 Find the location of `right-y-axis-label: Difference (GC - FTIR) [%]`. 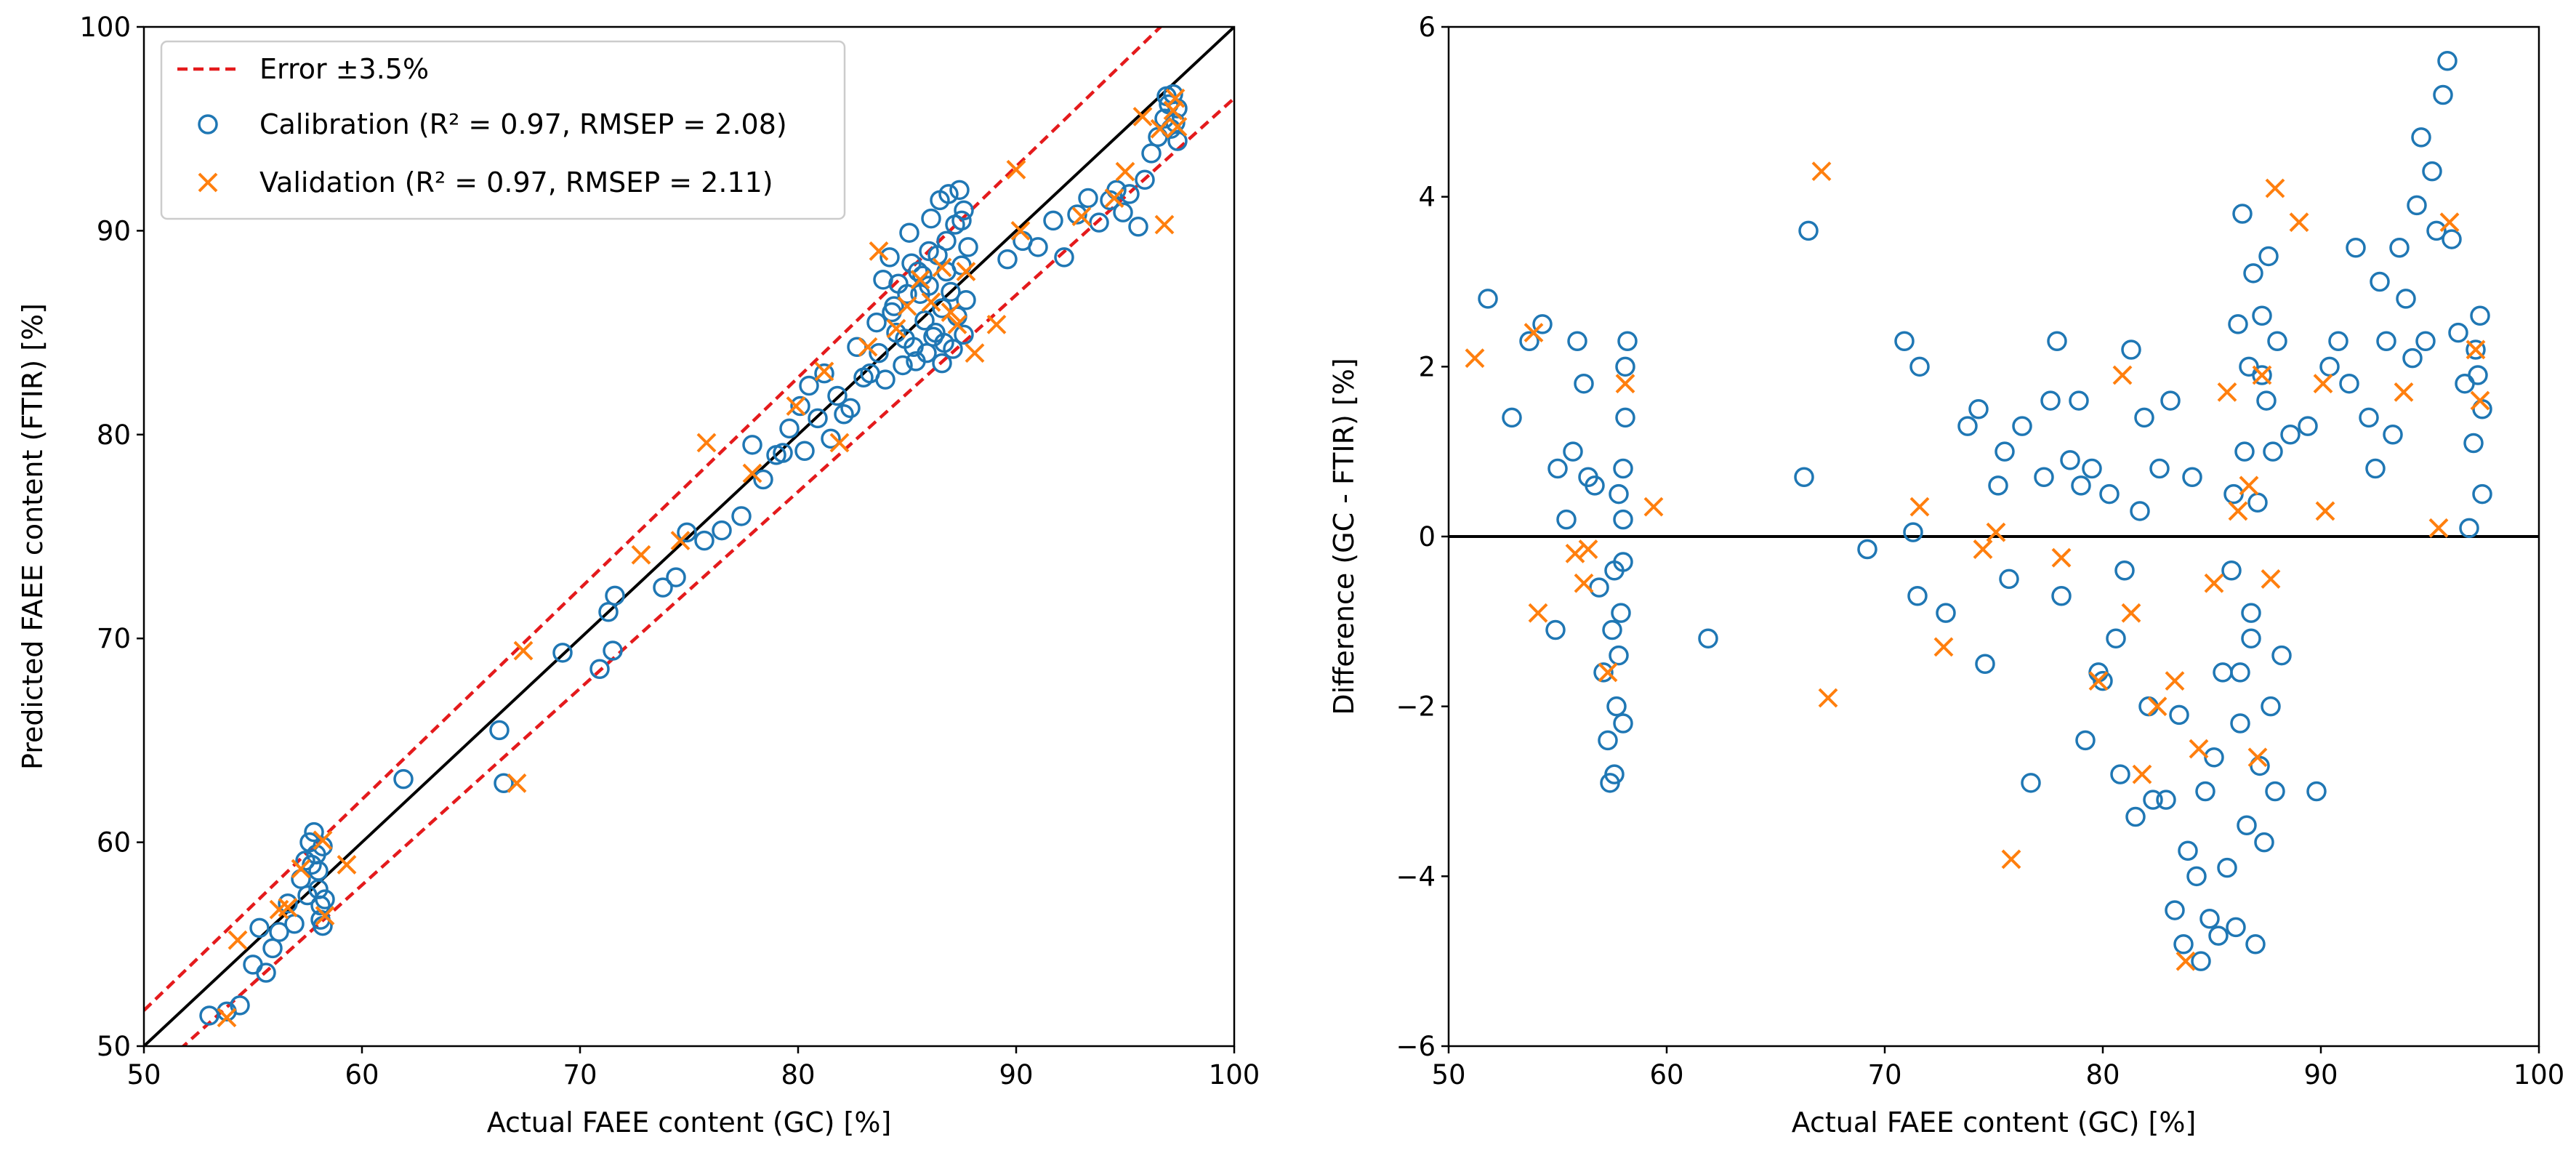

right-y-axis-label: Difference (GC - FTIR) [%] is located at coordinates (1344, 536).